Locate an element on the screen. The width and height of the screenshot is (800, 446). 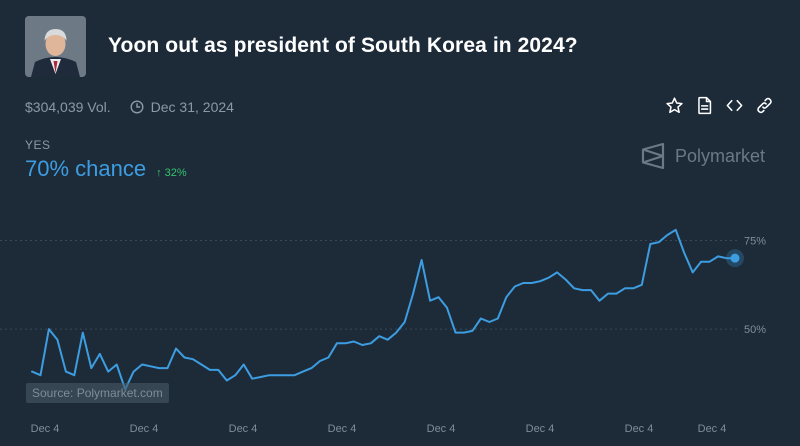
current-point-marker is located at coordinates (735, 258).